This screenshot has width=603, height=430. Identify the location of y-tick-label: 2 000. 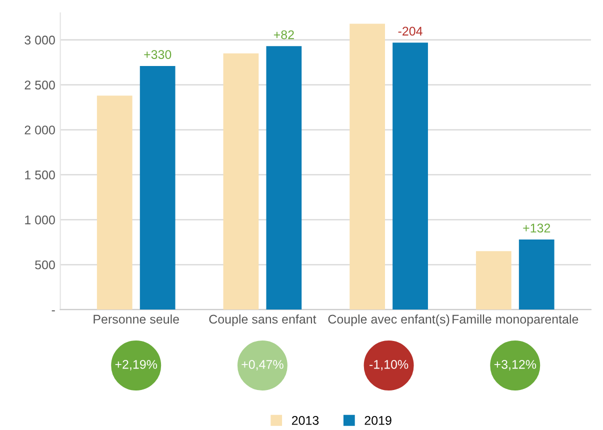
(39, 130).